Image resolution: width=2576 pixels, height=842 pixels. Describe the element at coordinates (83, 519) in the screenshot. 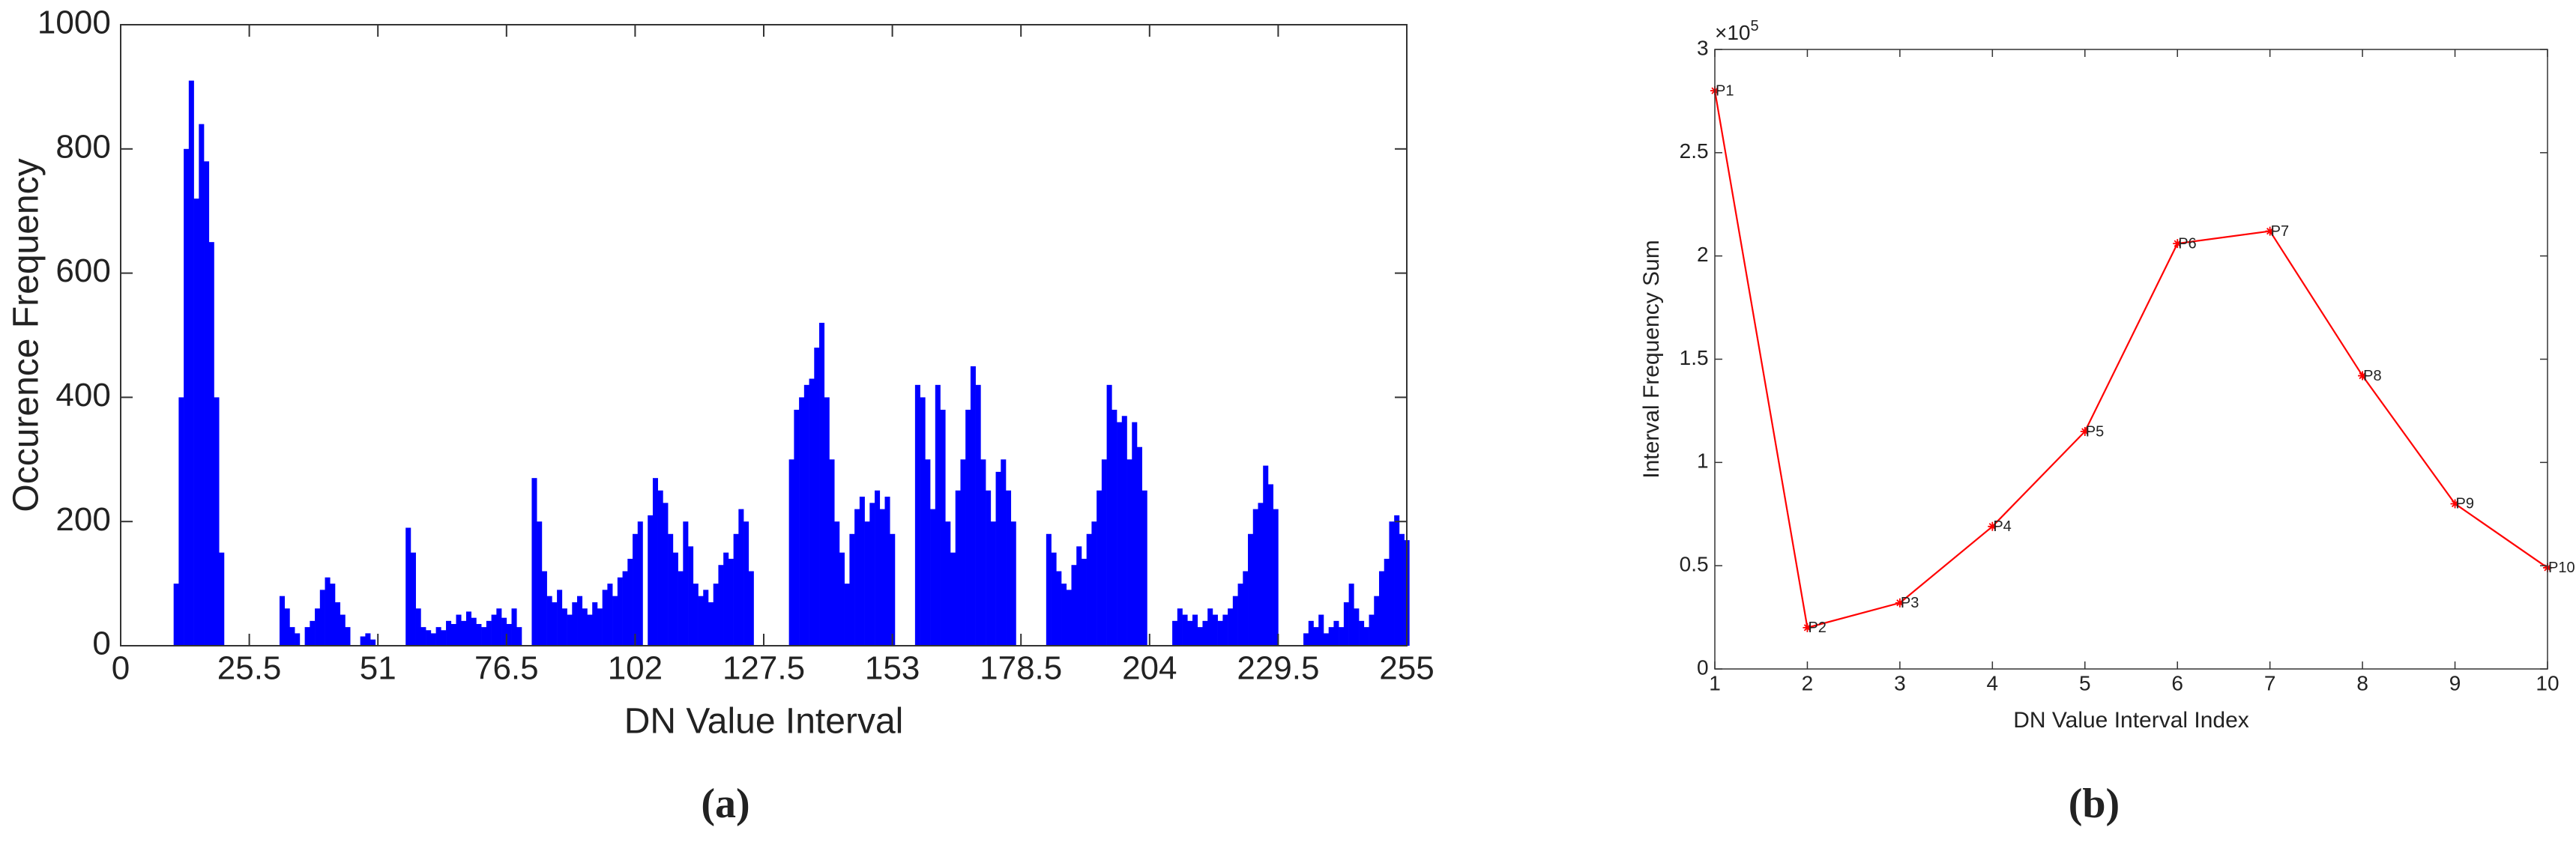

I see `y-tick-label: 200` at that location.